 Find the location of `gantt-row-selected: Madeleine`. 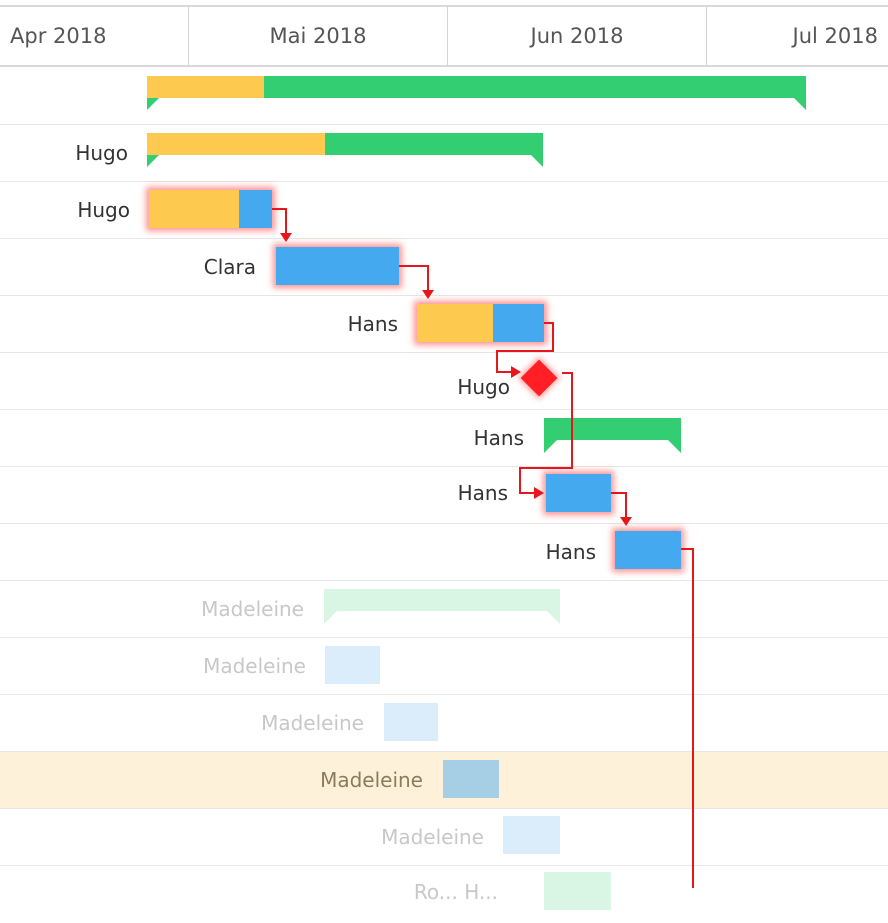

gantt-row-selected: Madeleine is located at coordinates (444, 780).